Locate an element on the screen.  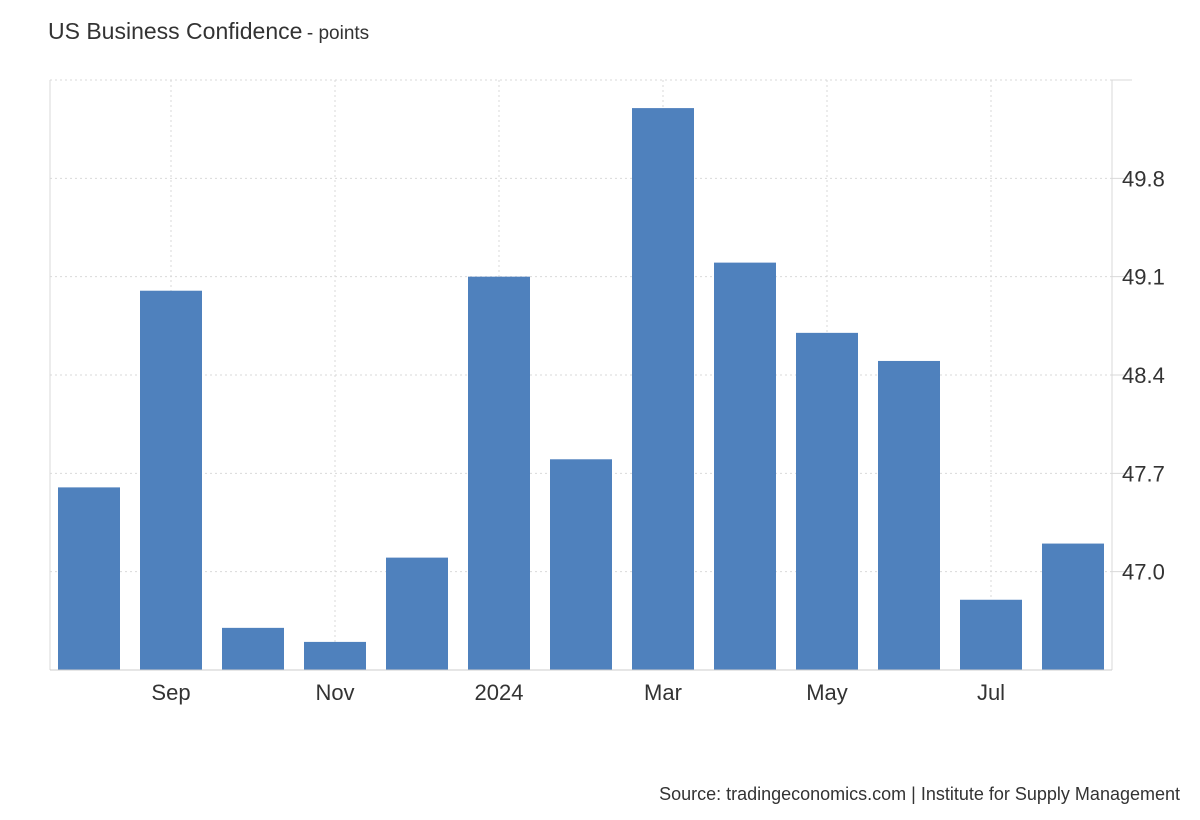
x-tick-label: May is located at coordinates (827, 692).